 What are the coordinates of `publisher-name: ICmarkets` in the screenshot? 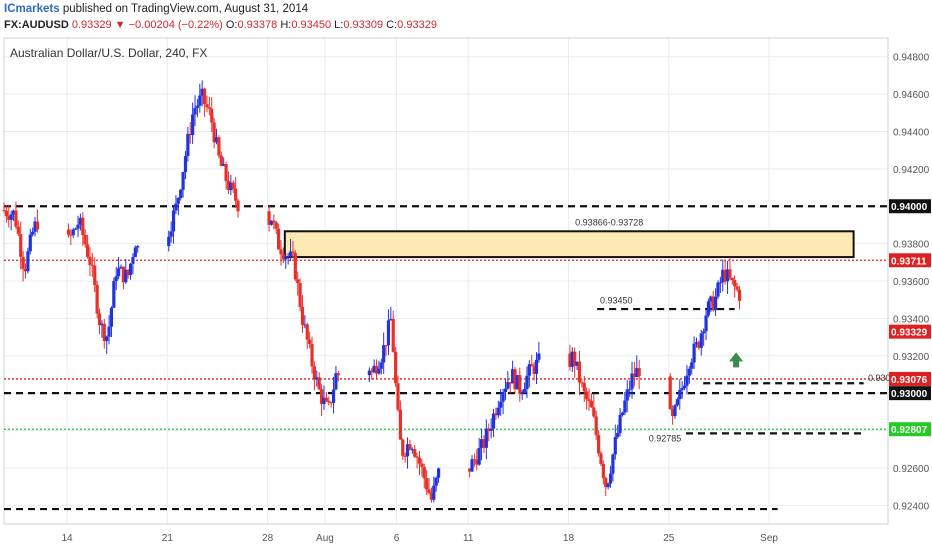 It's located at (32, 9).